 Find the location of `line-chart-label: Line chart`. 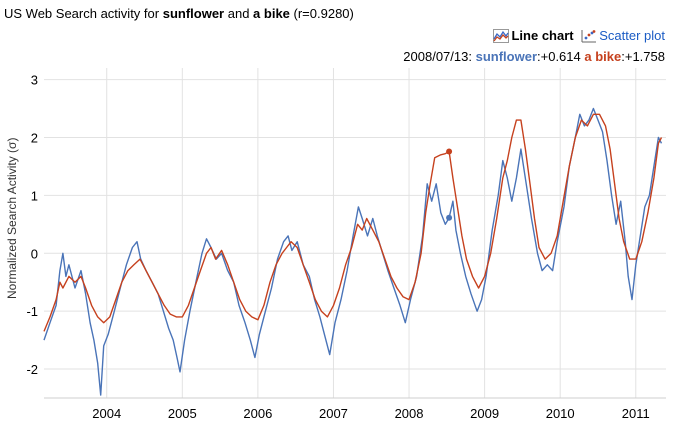

line-chart-label: Line chart is located at coordinates (542, 35).